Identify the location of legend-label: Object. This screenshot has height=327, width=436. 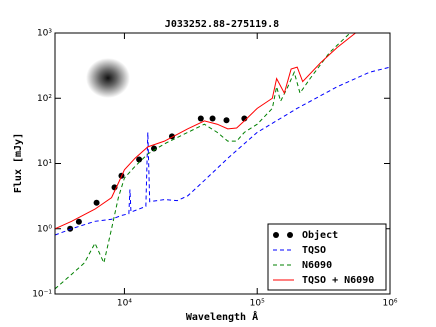
(320, 235).